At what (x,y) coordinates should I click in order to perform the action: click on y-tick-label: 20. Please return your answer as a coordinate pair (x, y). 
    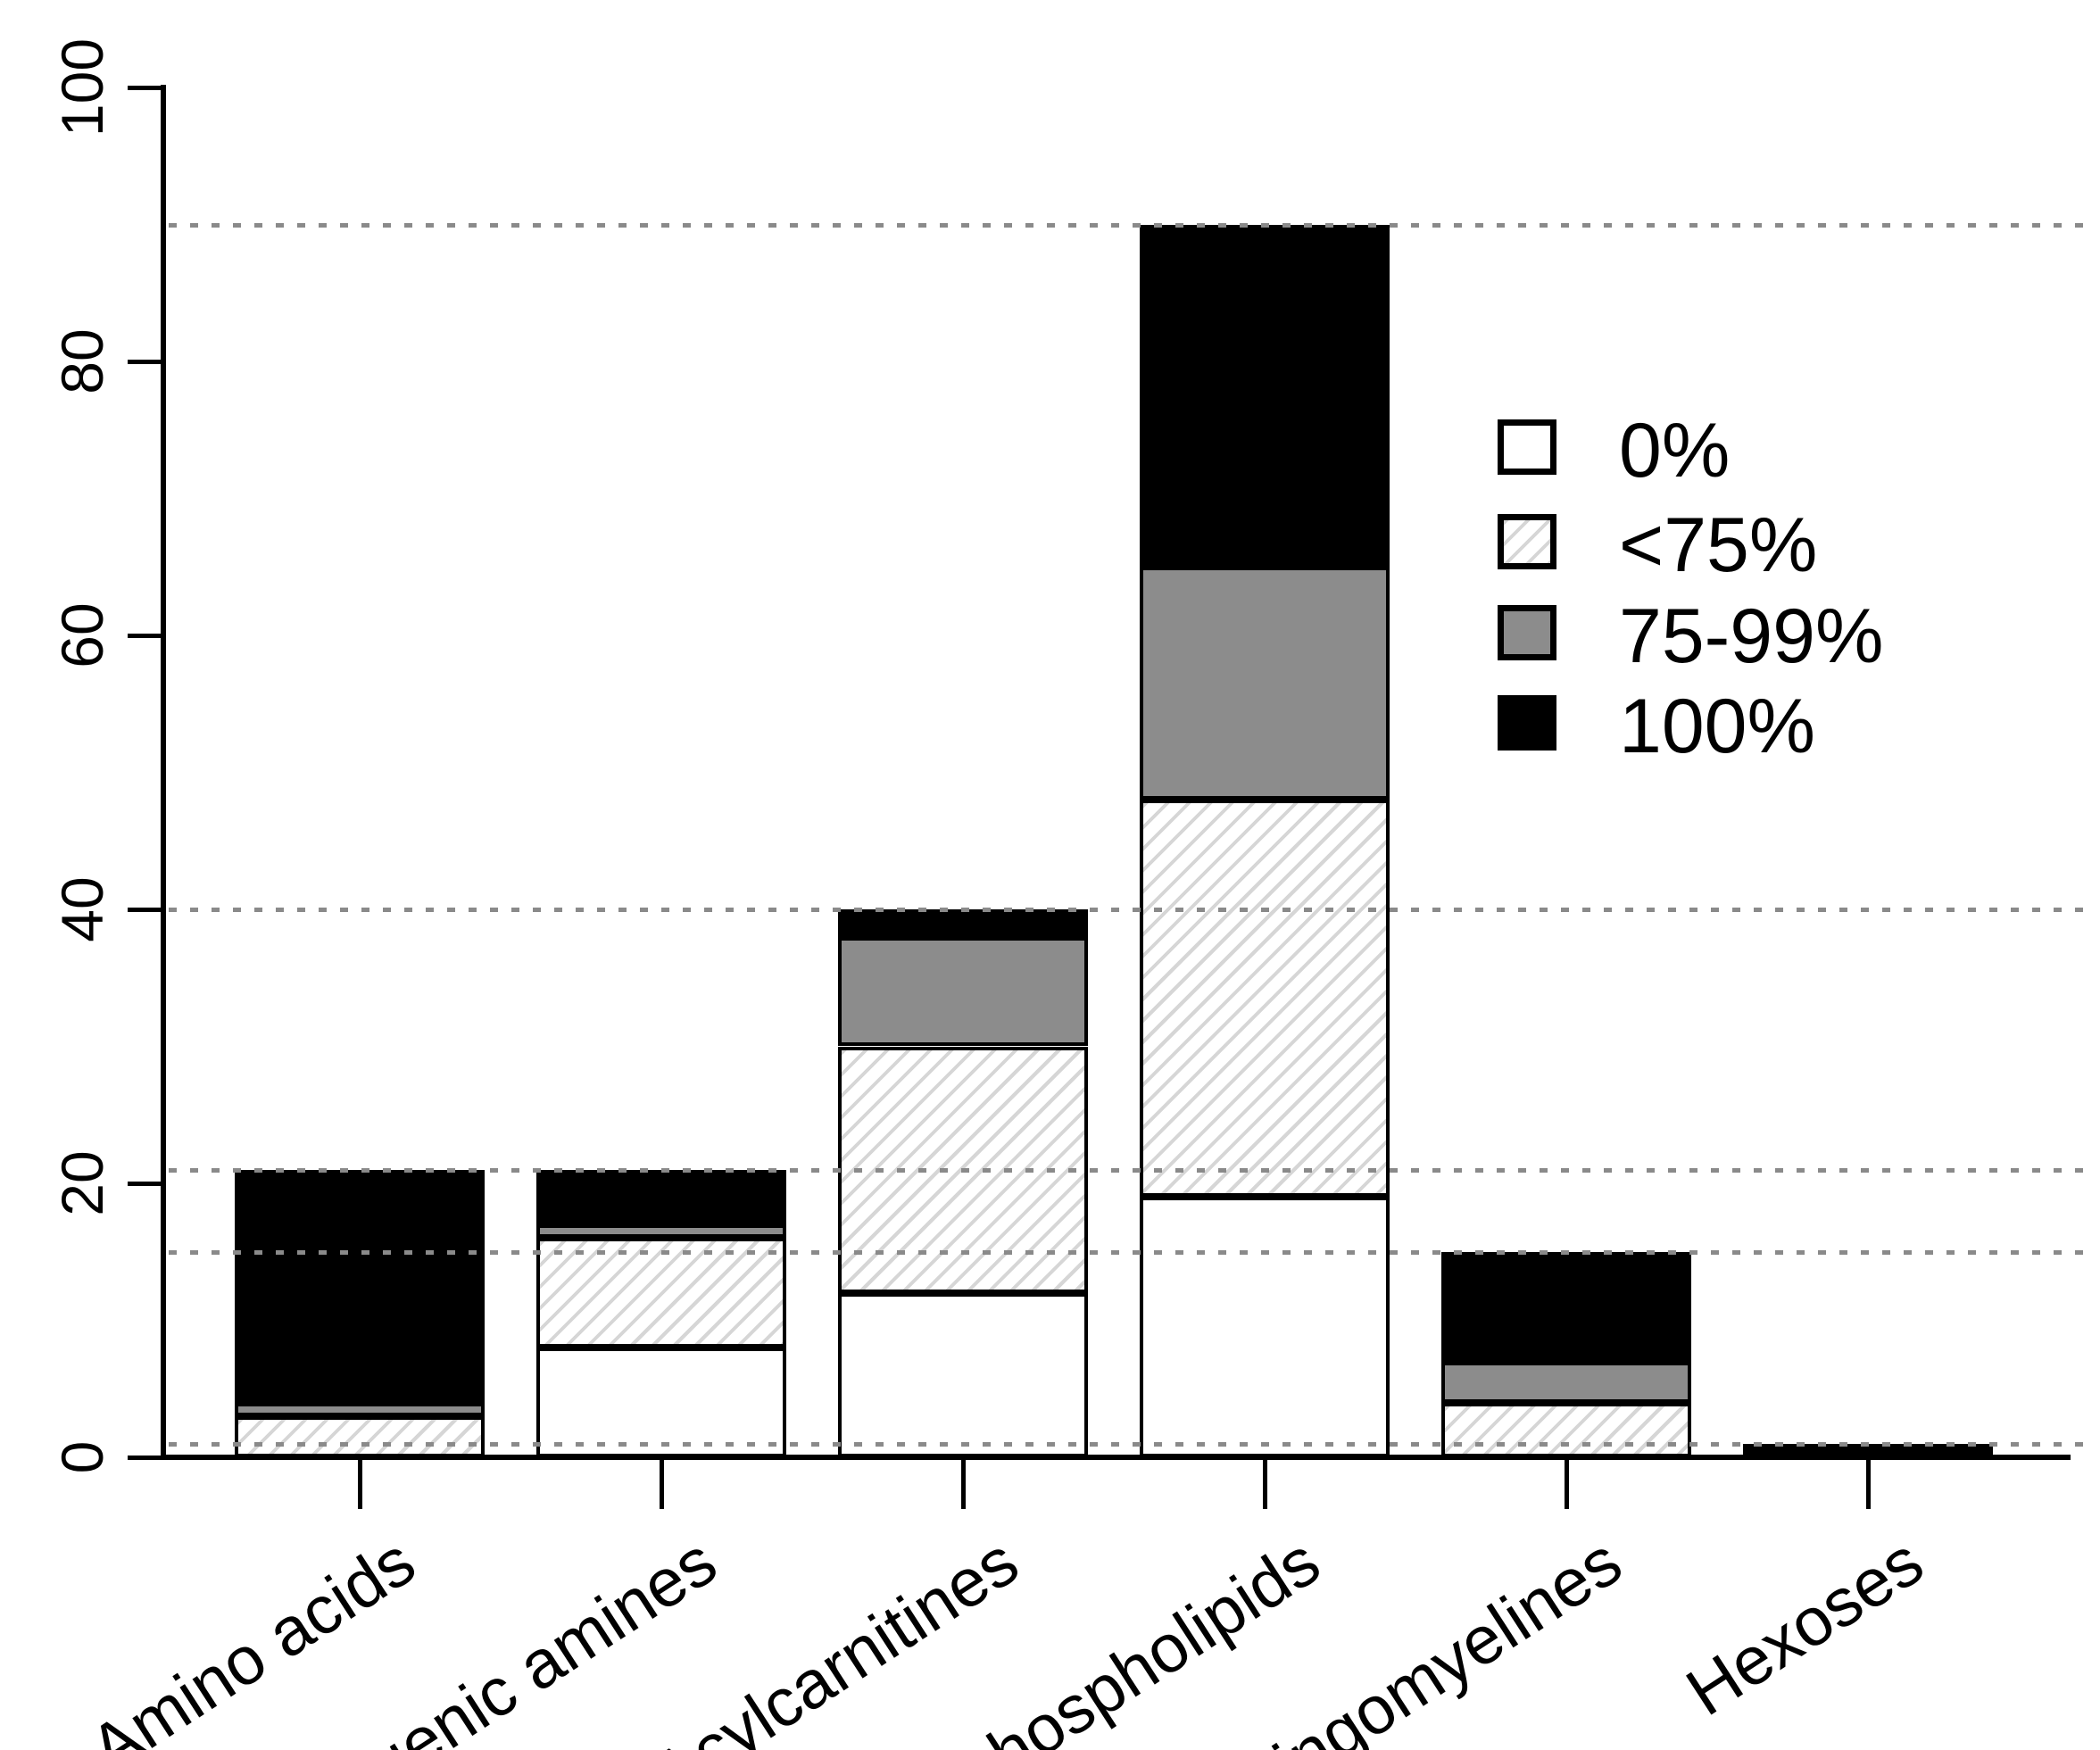
    Looking at the image, I should click on (82, 1183).